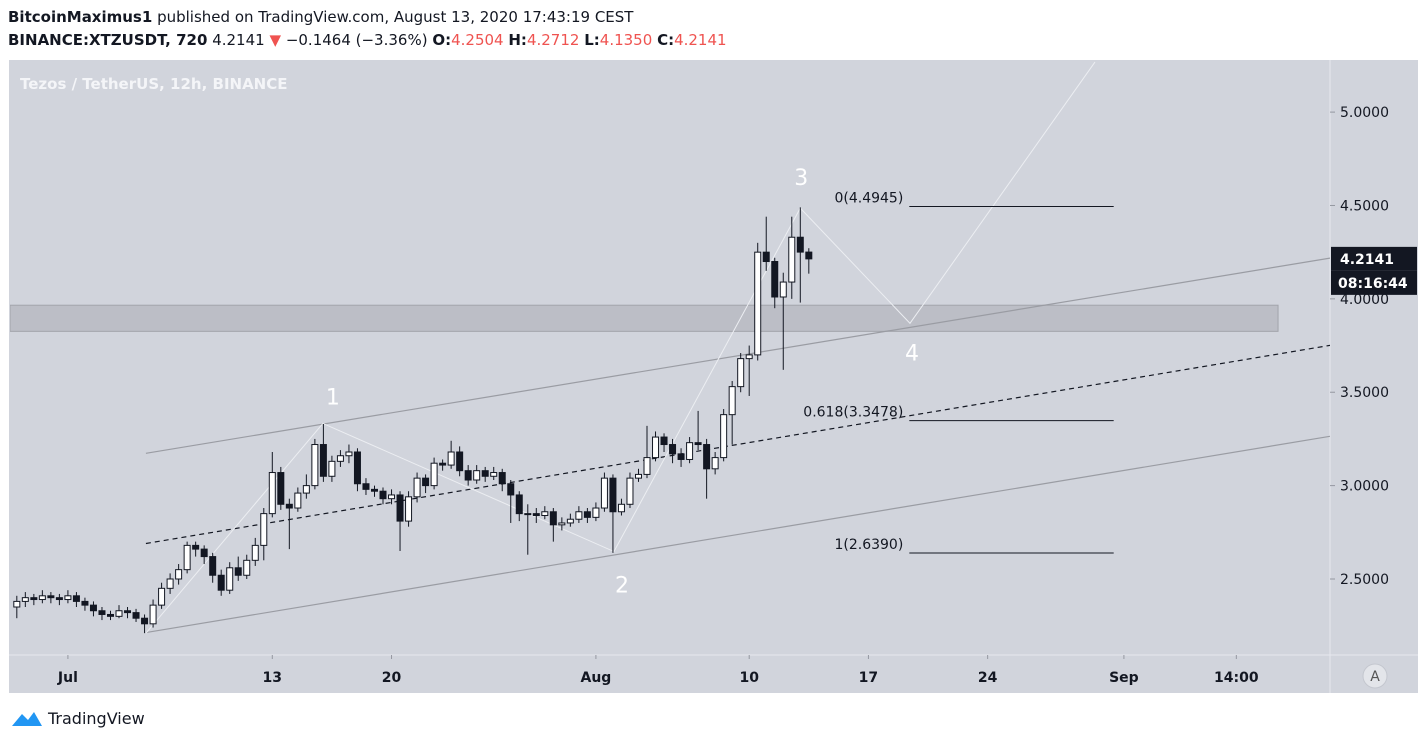 The height and width of the screenshot is (744, 1427). What do you see at coordinates (868, 545) in the screenshot?
I see `fib-label: 1(2.6390)` at bounding box center [868, 545].